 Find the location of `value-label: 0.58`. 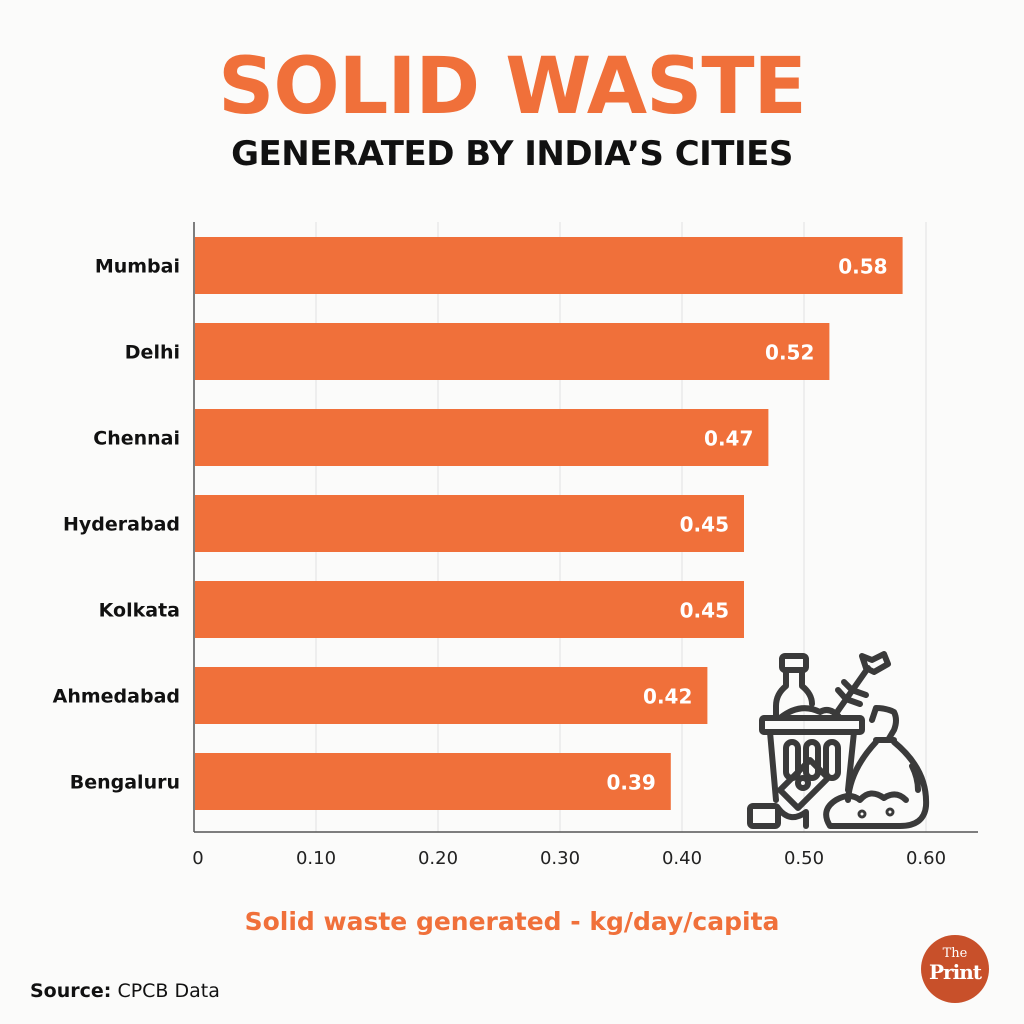

value-label: 0.58 is located at coordinates (862, 267).